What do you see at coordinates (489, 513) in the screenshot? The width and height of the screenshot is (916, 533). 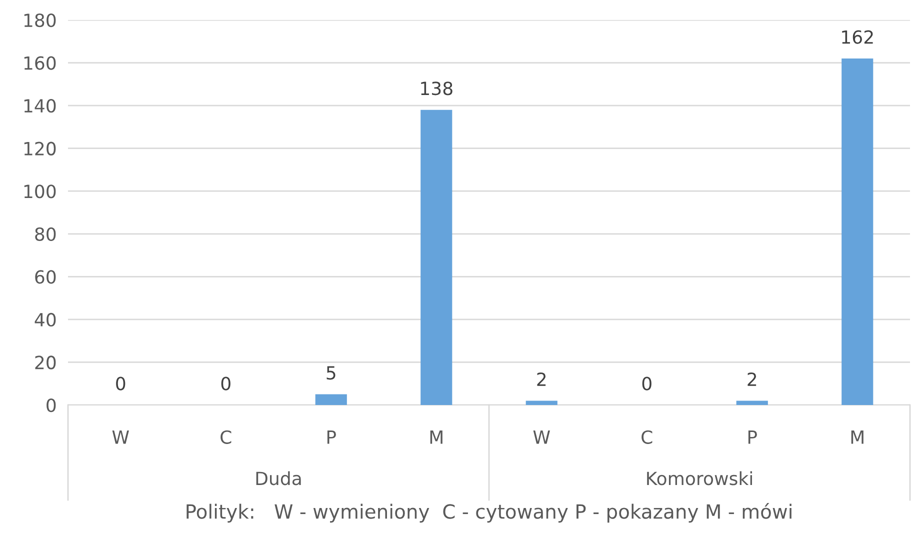 I see `x-axis-title: Polityk: W - wymieniony C - cytowany P - pokazany M - mówi` at bounding box center [489, 513].